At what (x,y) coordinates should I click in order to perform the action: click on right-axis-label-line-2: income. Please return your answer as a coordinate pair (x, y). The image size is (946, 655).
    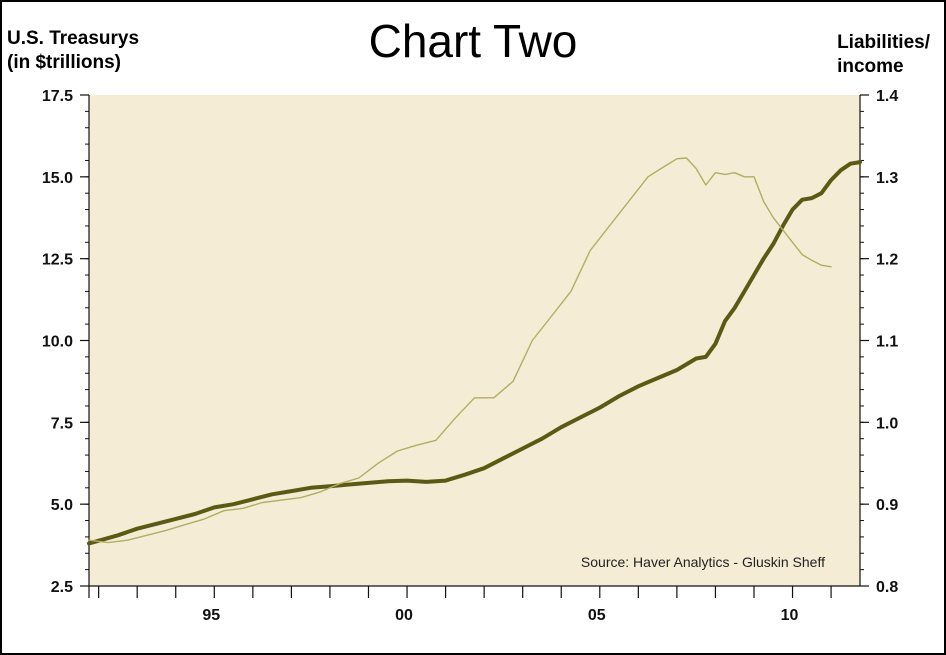
    Looking at the image, I should click on (870, 66).